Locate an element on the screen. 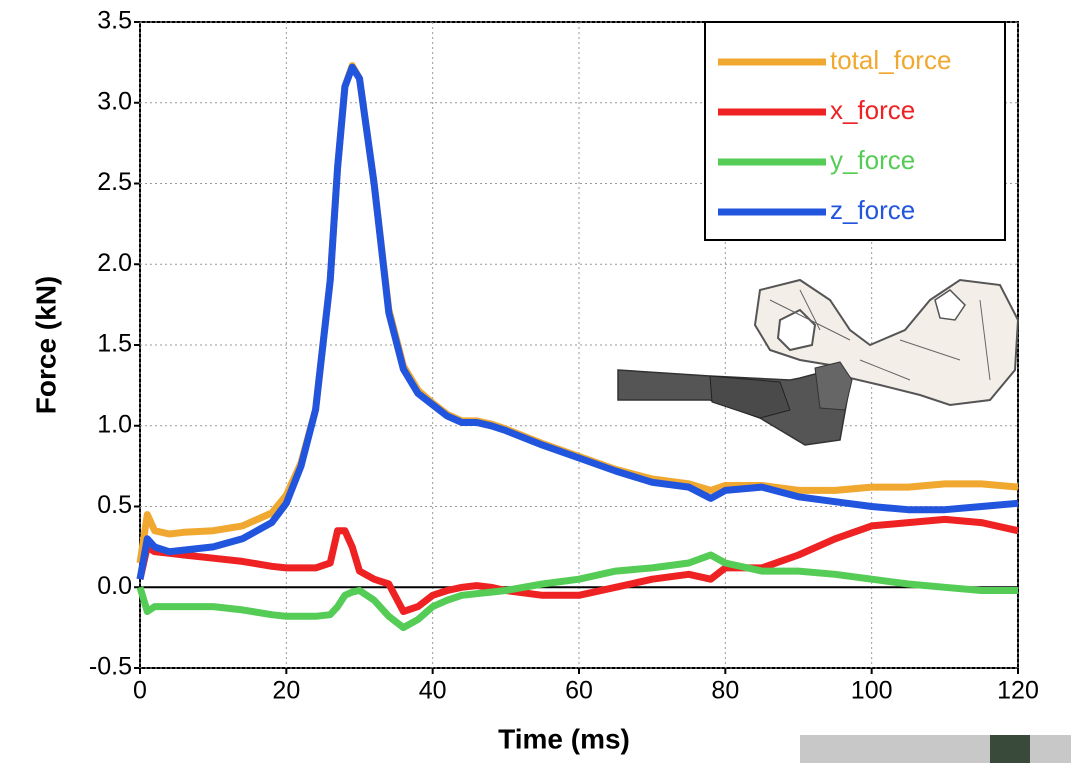 This screenshot has width=1071, height=763. y-tick-label: 3.0 is located at coordinates (114, 101).